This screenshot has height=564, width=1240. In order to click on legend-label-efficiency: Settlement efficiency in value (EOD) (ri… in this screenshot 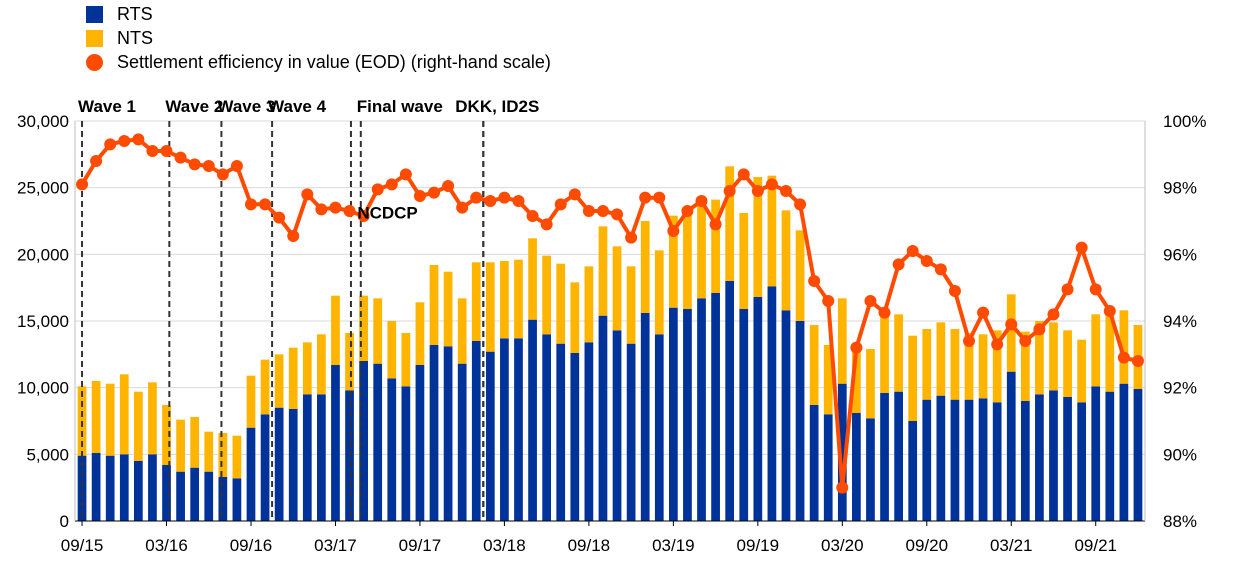, I will do `click(334, 61)`.